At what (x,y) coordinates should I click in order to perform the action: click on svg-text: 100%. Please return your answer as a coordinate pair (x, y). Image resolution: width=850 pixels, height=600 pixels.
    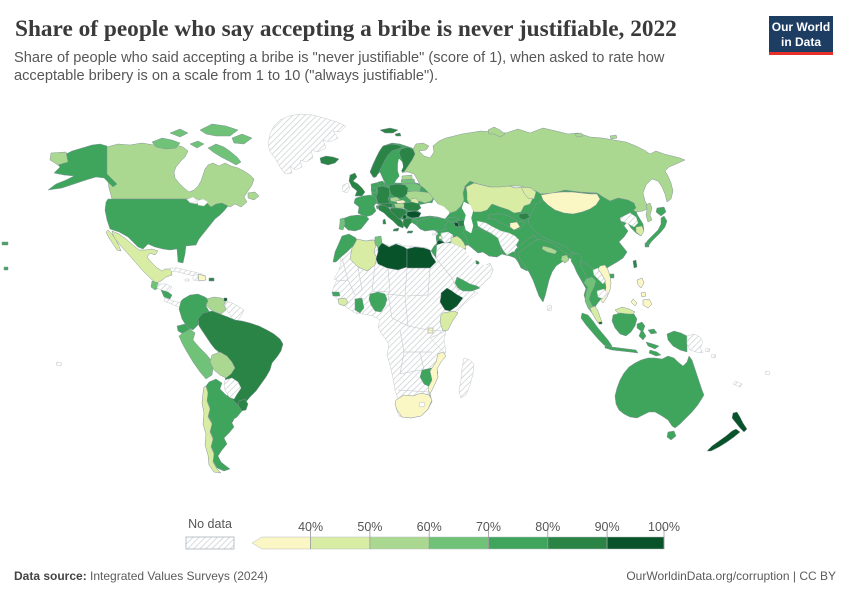
    Looking at the image, I should click on (664, 527).